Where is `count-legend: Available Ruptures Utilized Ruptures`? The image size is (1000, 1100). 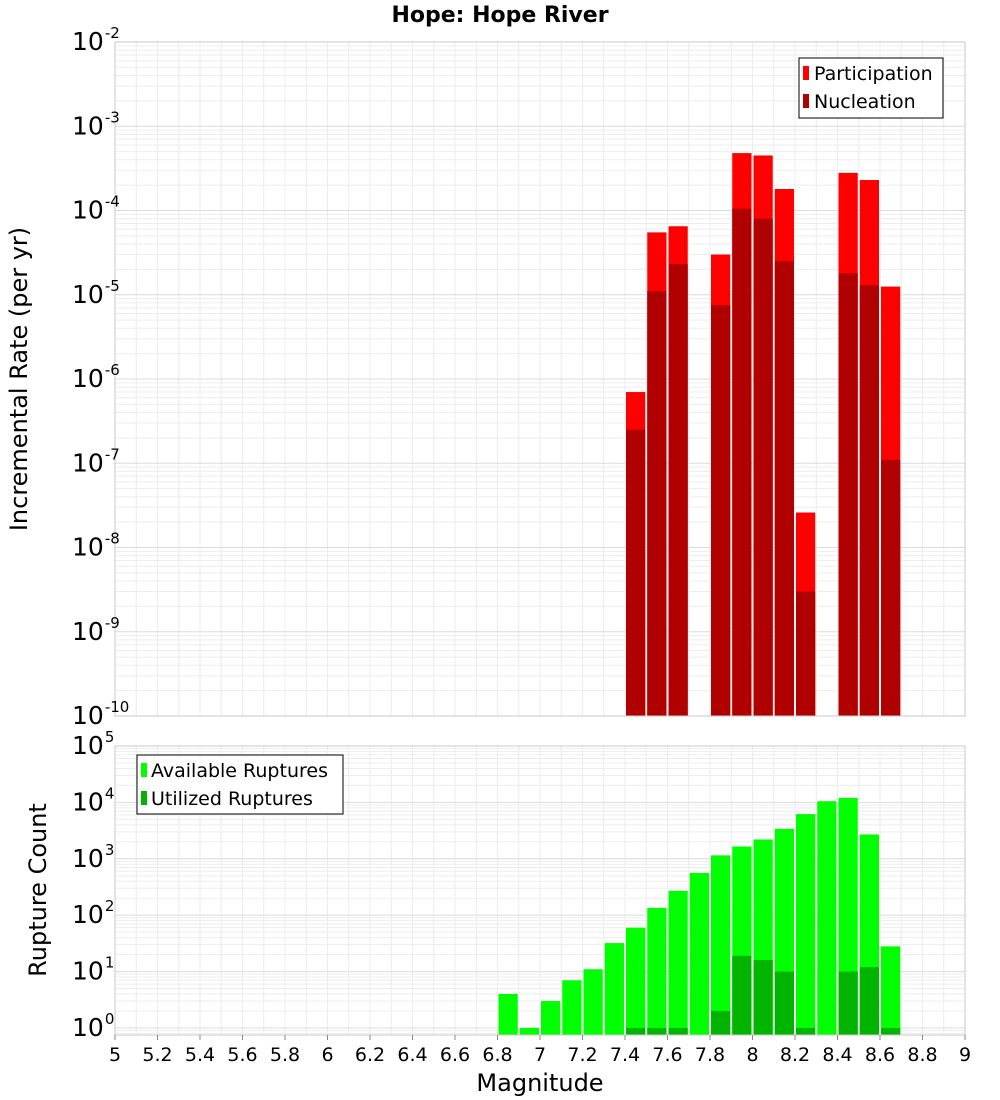 count-legend: Available Ruptures Utilized Ruptures is located at coordinates (240, 784).